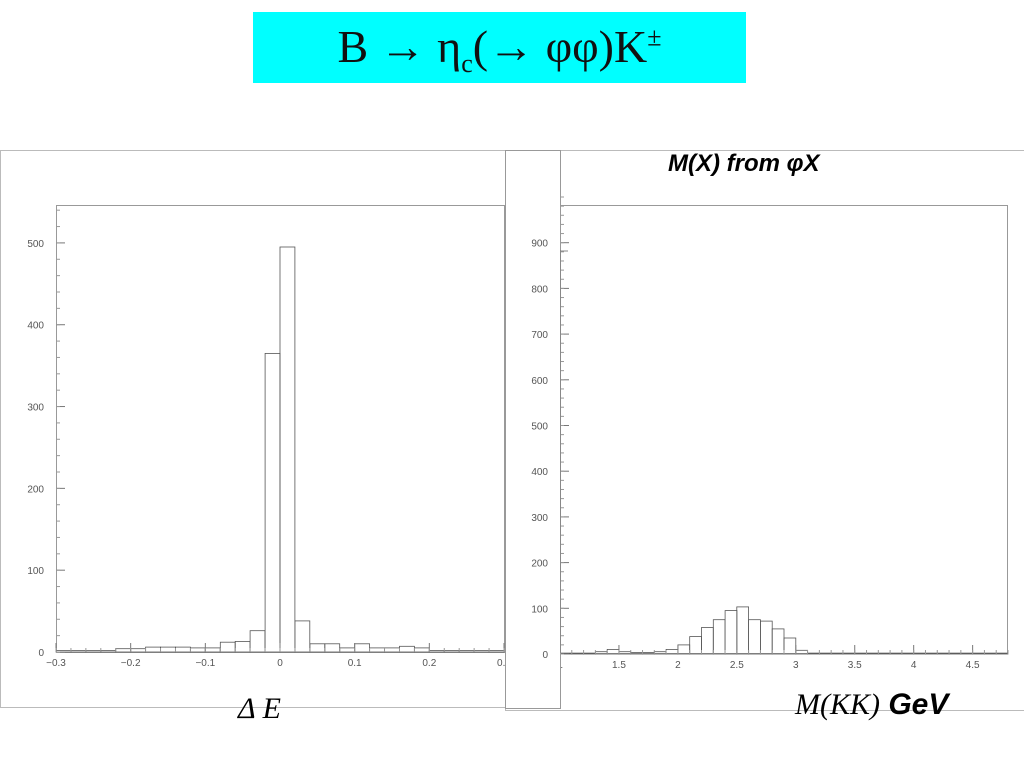 The width and height of the screenshot is (1024, 768). I want to click on slide-title: B → ηc(→ φφ)K±, so click(499, 49).